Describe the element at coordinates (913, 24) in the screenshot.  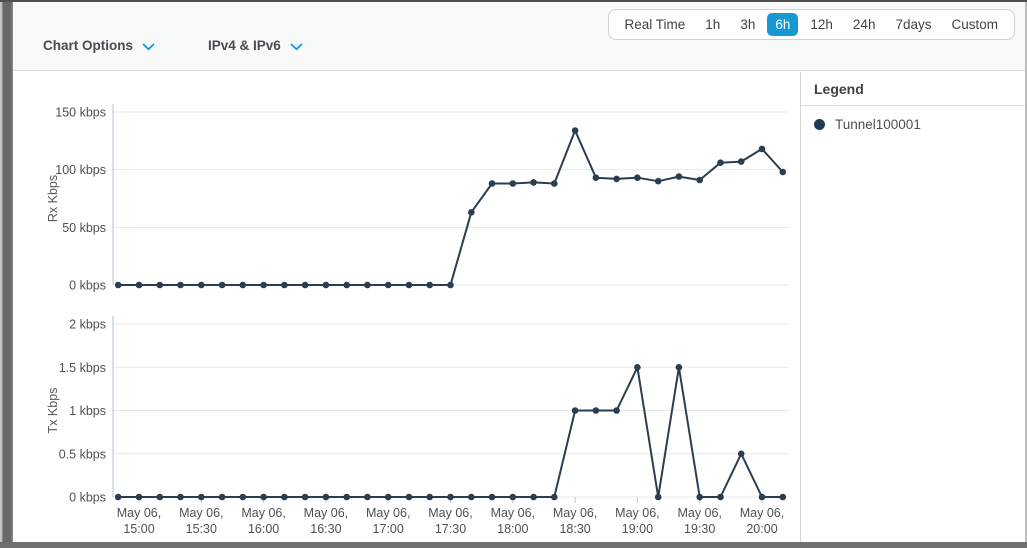
I see `time-range-button-7days: 7days` at that location.